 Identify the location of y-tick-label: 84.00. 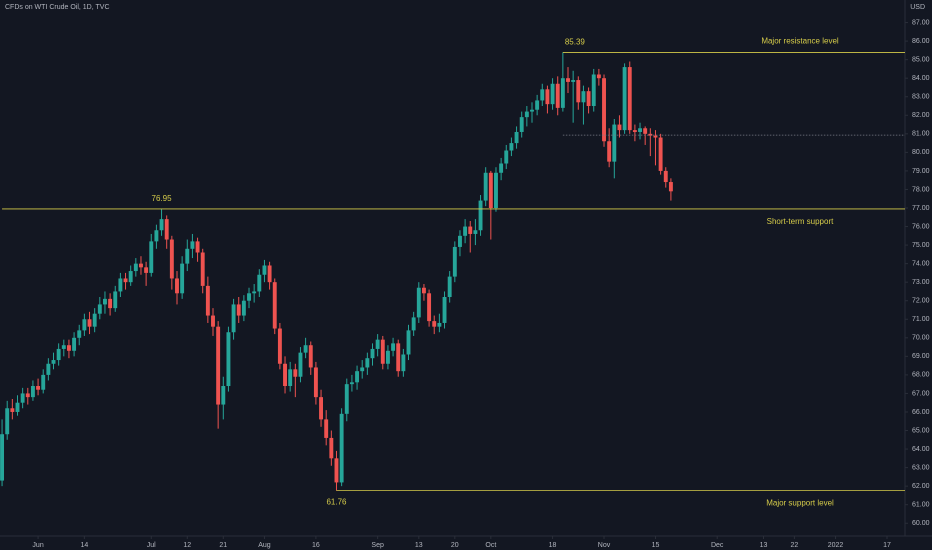
(921, 78).